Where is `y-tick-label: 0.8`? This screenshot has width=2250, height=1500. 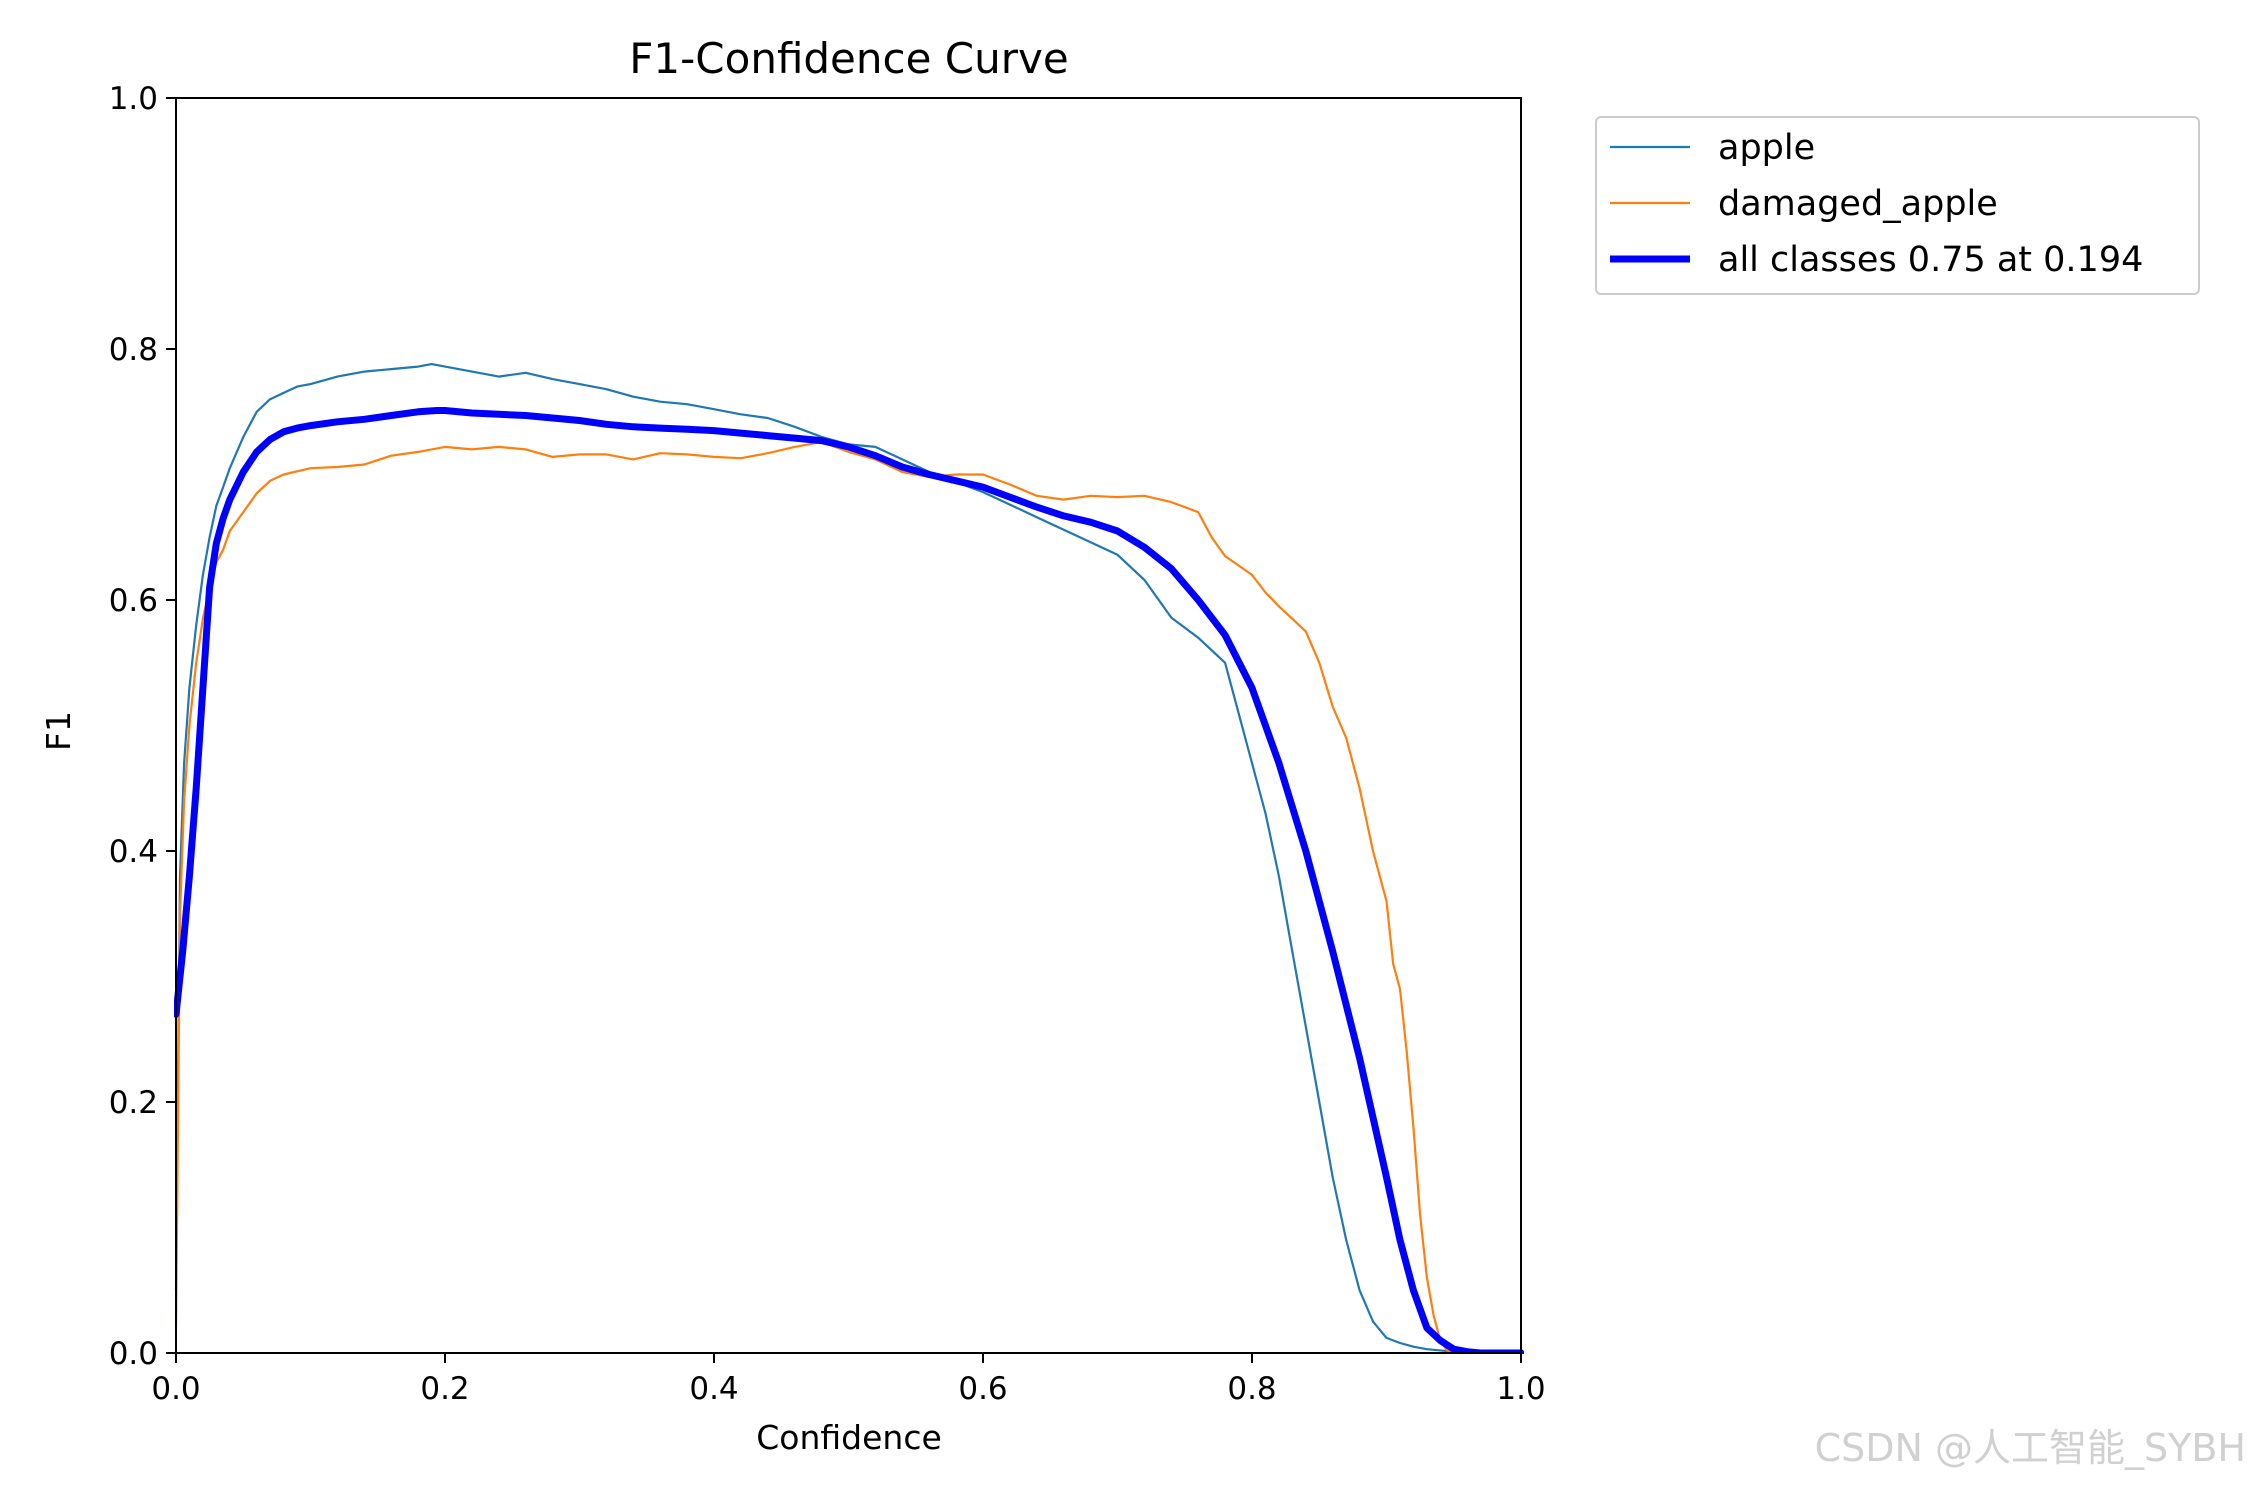 y-tick-label: 0.8 is located at coordinates (133, 350).